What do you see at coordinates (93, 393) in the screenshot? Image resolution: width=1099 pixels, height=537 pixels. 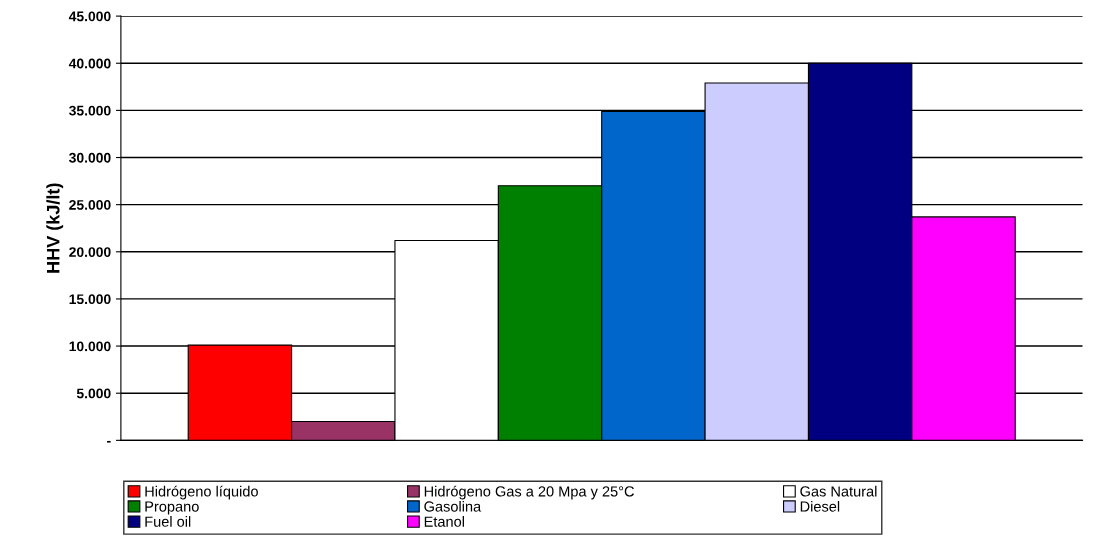 I see `y-tick-label: 5.000` at bounding box center [93, 393].